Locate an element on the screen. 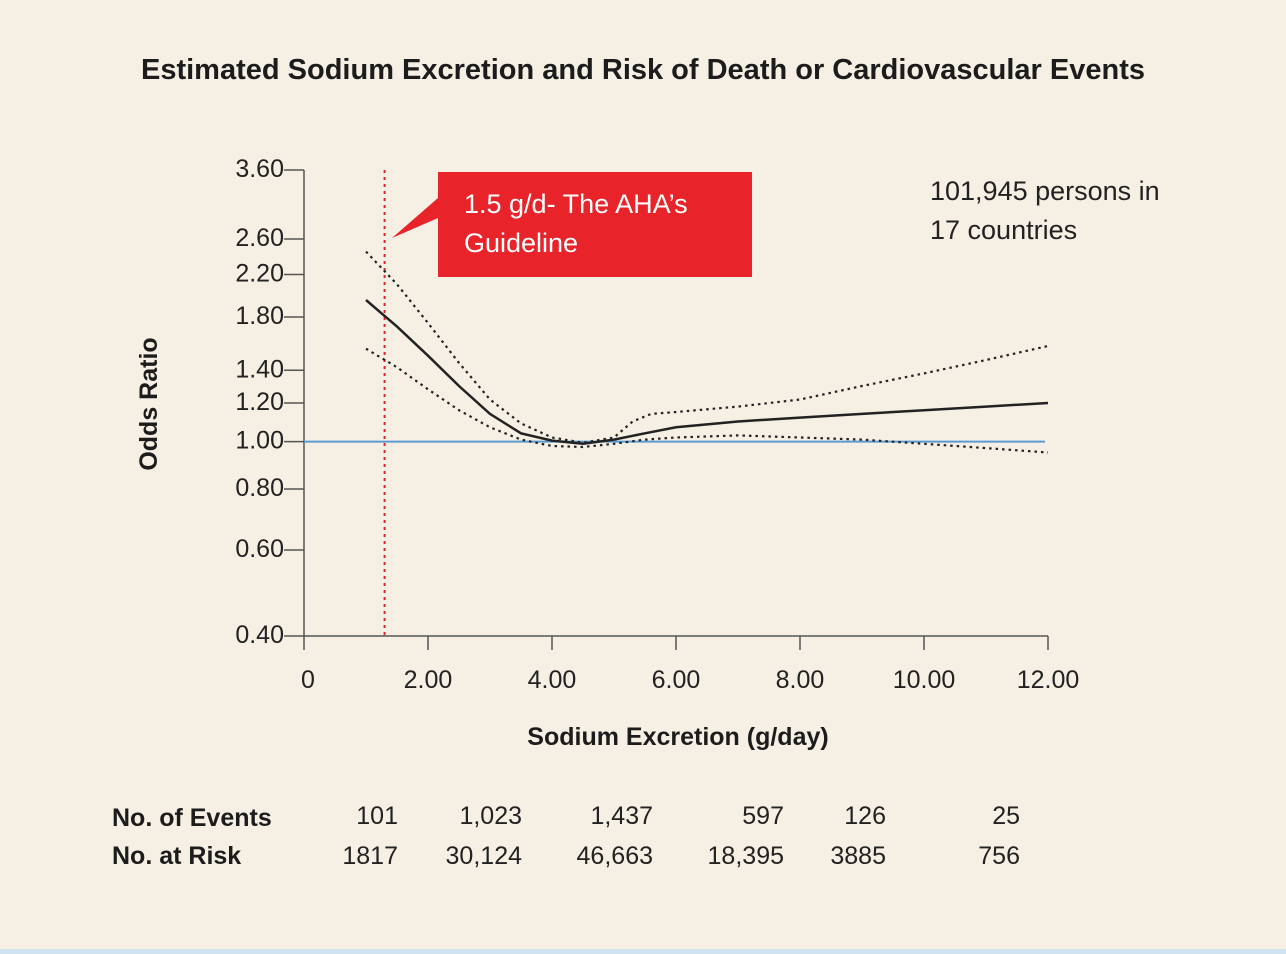 This screenshot has height=954, width=1286. bottom-divider is located at coordinates (643, 951).